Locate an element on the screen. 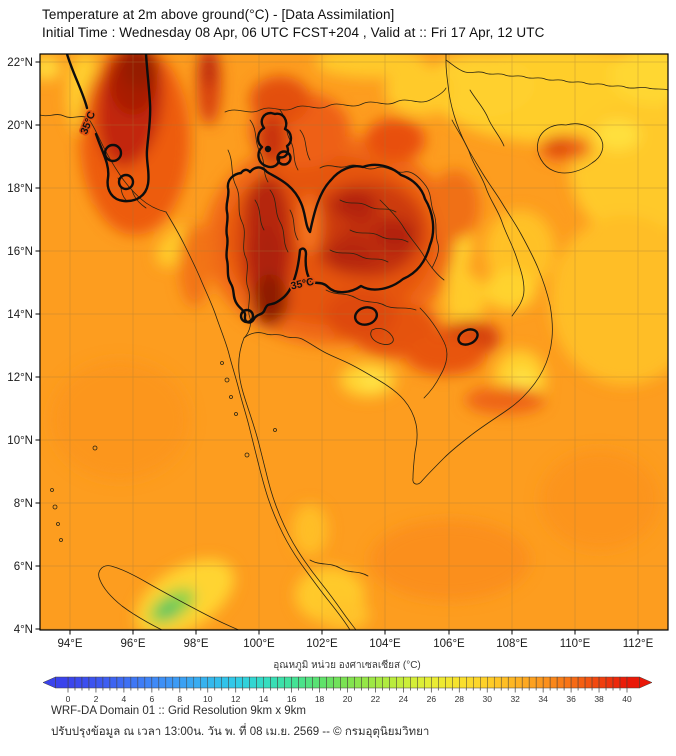 This screenshot has height=756, width=676. lat-label: 20°N is located at coordinates (20, 126).